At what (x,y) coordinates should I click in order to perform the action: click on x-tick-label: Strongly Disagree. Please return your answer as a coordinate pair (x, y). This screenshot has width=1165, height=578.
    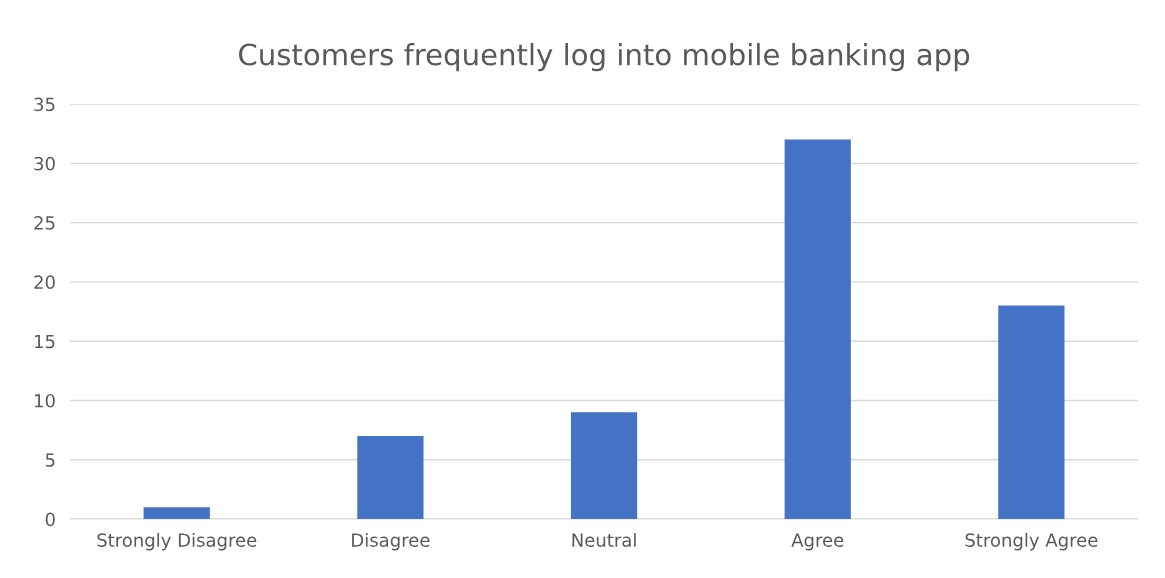
    Looking at the image, I should click on (177, 541).